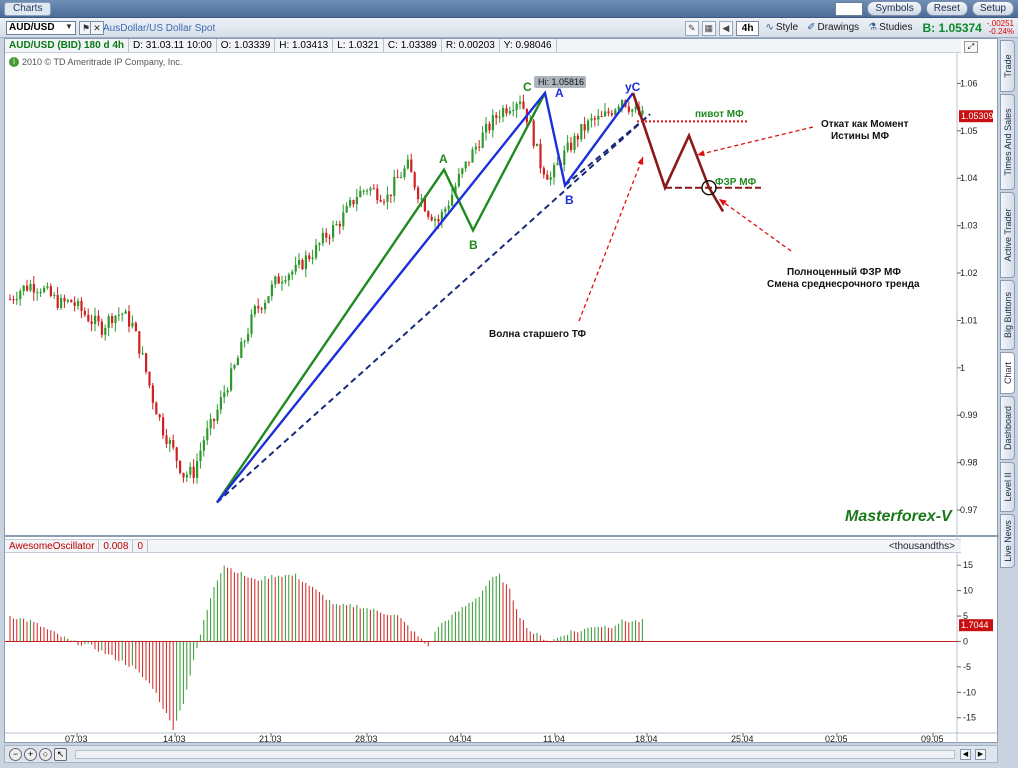  Describe the element at coordinates (833, 27) in the screenshot. I see `drawings-button: ✐ Drawings` at that location.